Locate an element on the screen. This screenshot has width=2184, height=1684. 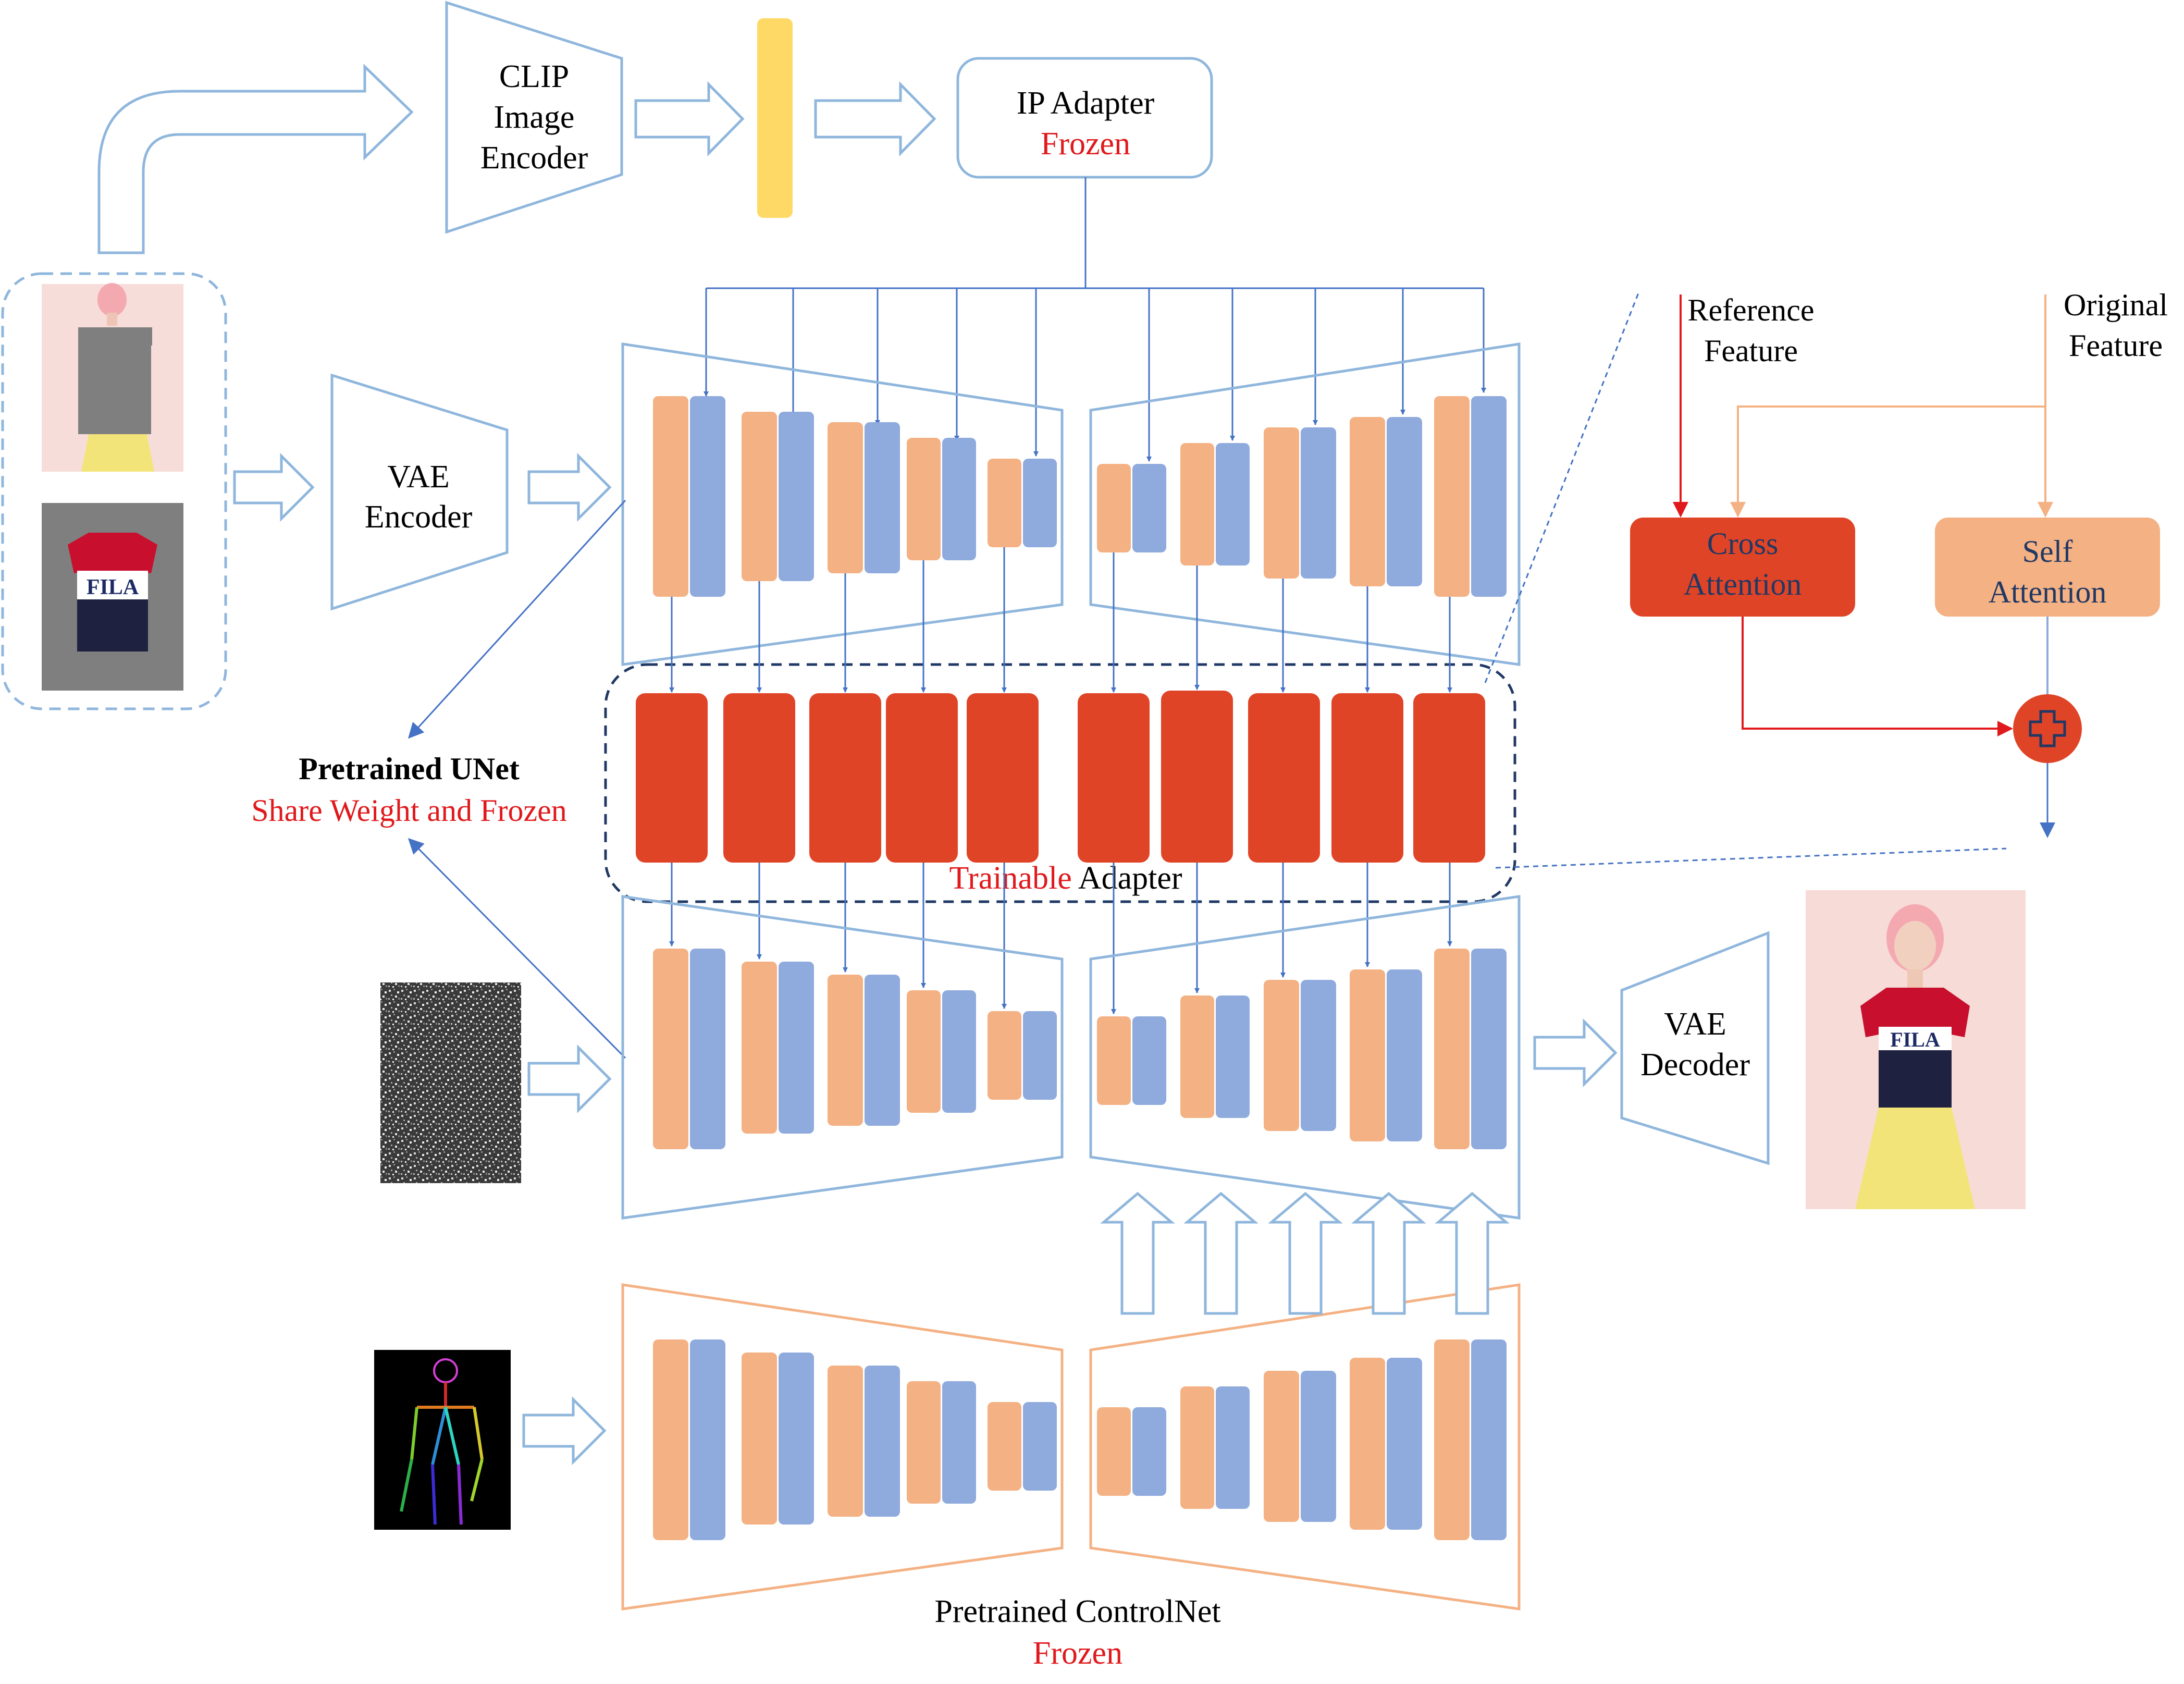
clip-label-1: CLIP is located at coordinates (534, 76).